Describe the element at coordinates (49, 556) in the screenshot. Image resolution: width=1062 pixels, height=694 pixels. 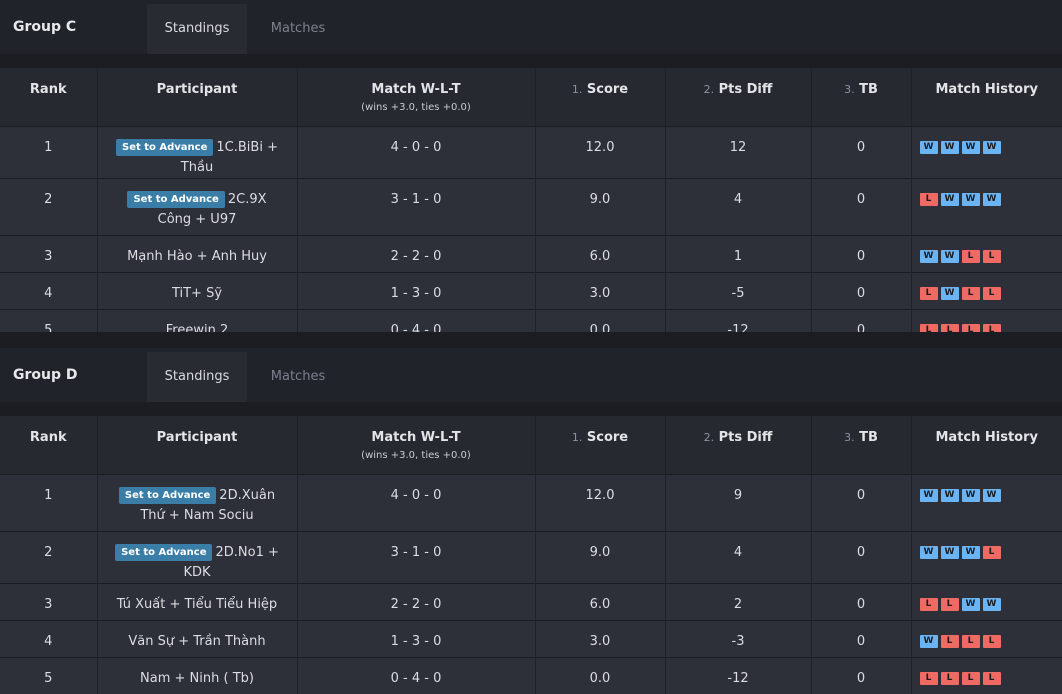
I see `rank-cell: 2` at that location.